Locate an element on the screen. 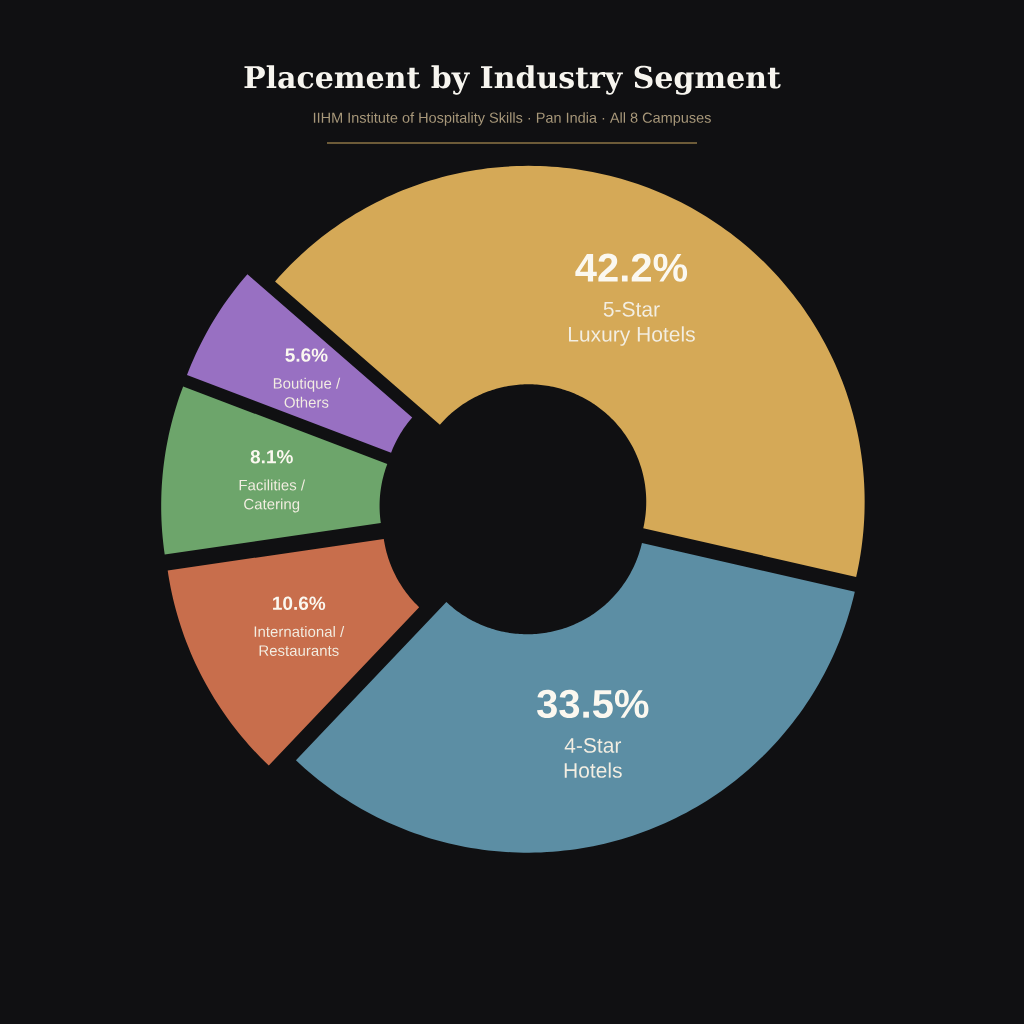  slice-label: Boutique / Others is located at coordinates (307, 392).